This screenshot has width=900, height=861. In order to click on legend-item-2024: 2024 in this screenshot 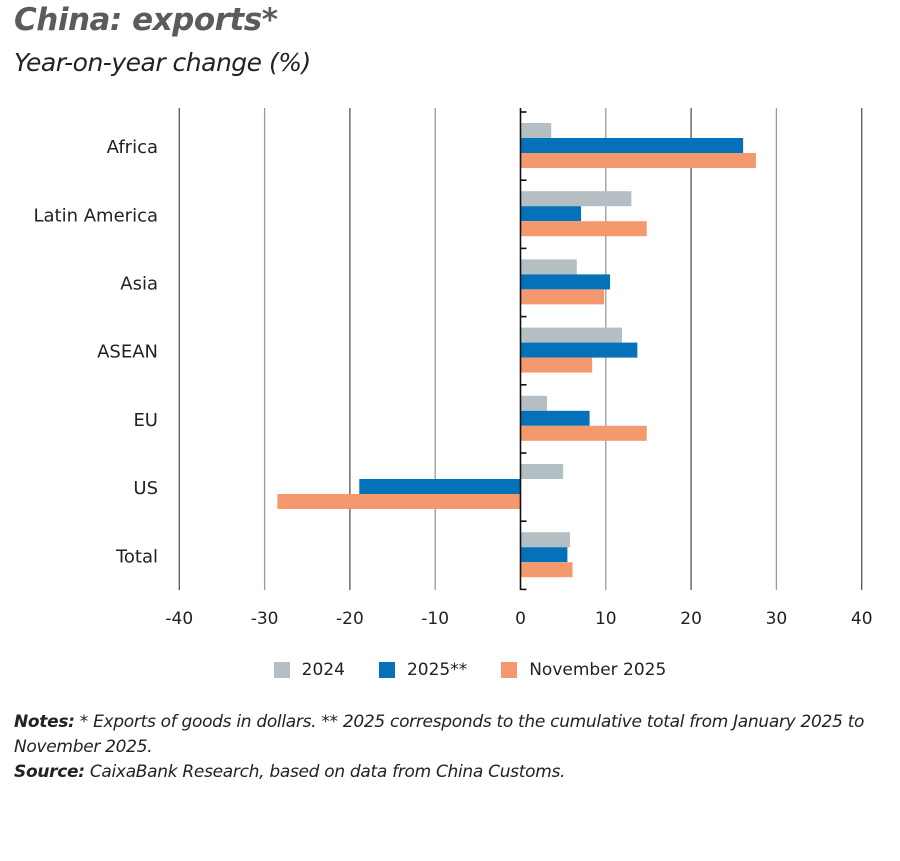, I will do `click(309, 670)`.